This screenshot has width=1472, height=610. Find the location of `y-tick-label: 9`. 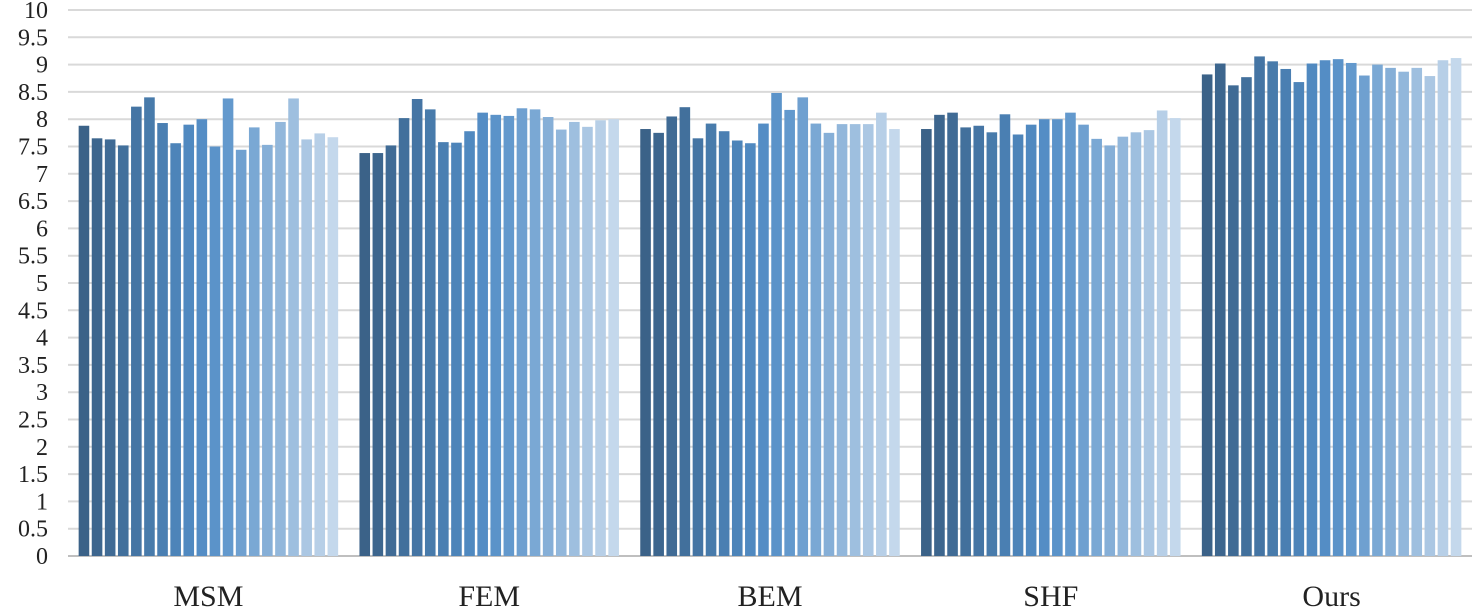

y-tick-label: 9 is located at coordinates (42, 66).